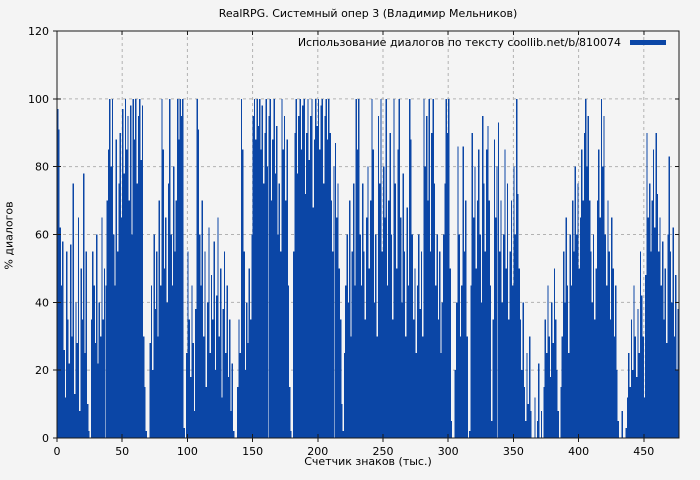 The height and width of the screenshot is (480, 700). I want to click on y-tick-label: 20, so click(42, 370).